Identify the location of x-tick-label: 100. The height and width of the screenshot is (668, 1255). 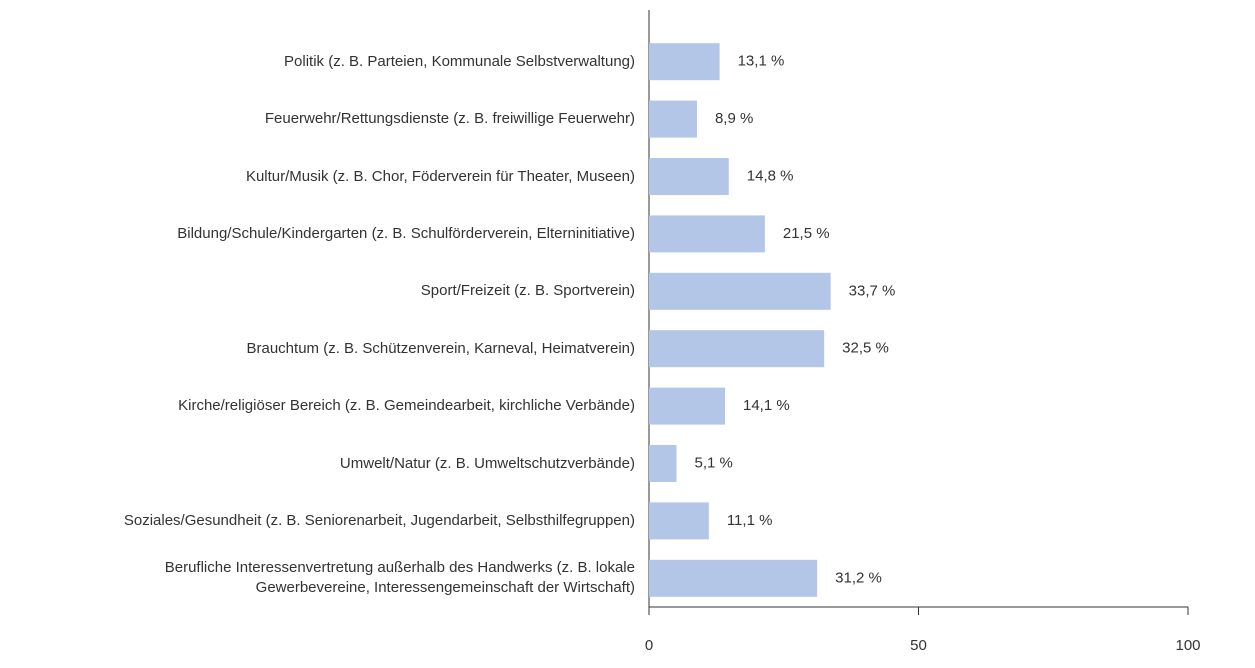
(1187, 645).